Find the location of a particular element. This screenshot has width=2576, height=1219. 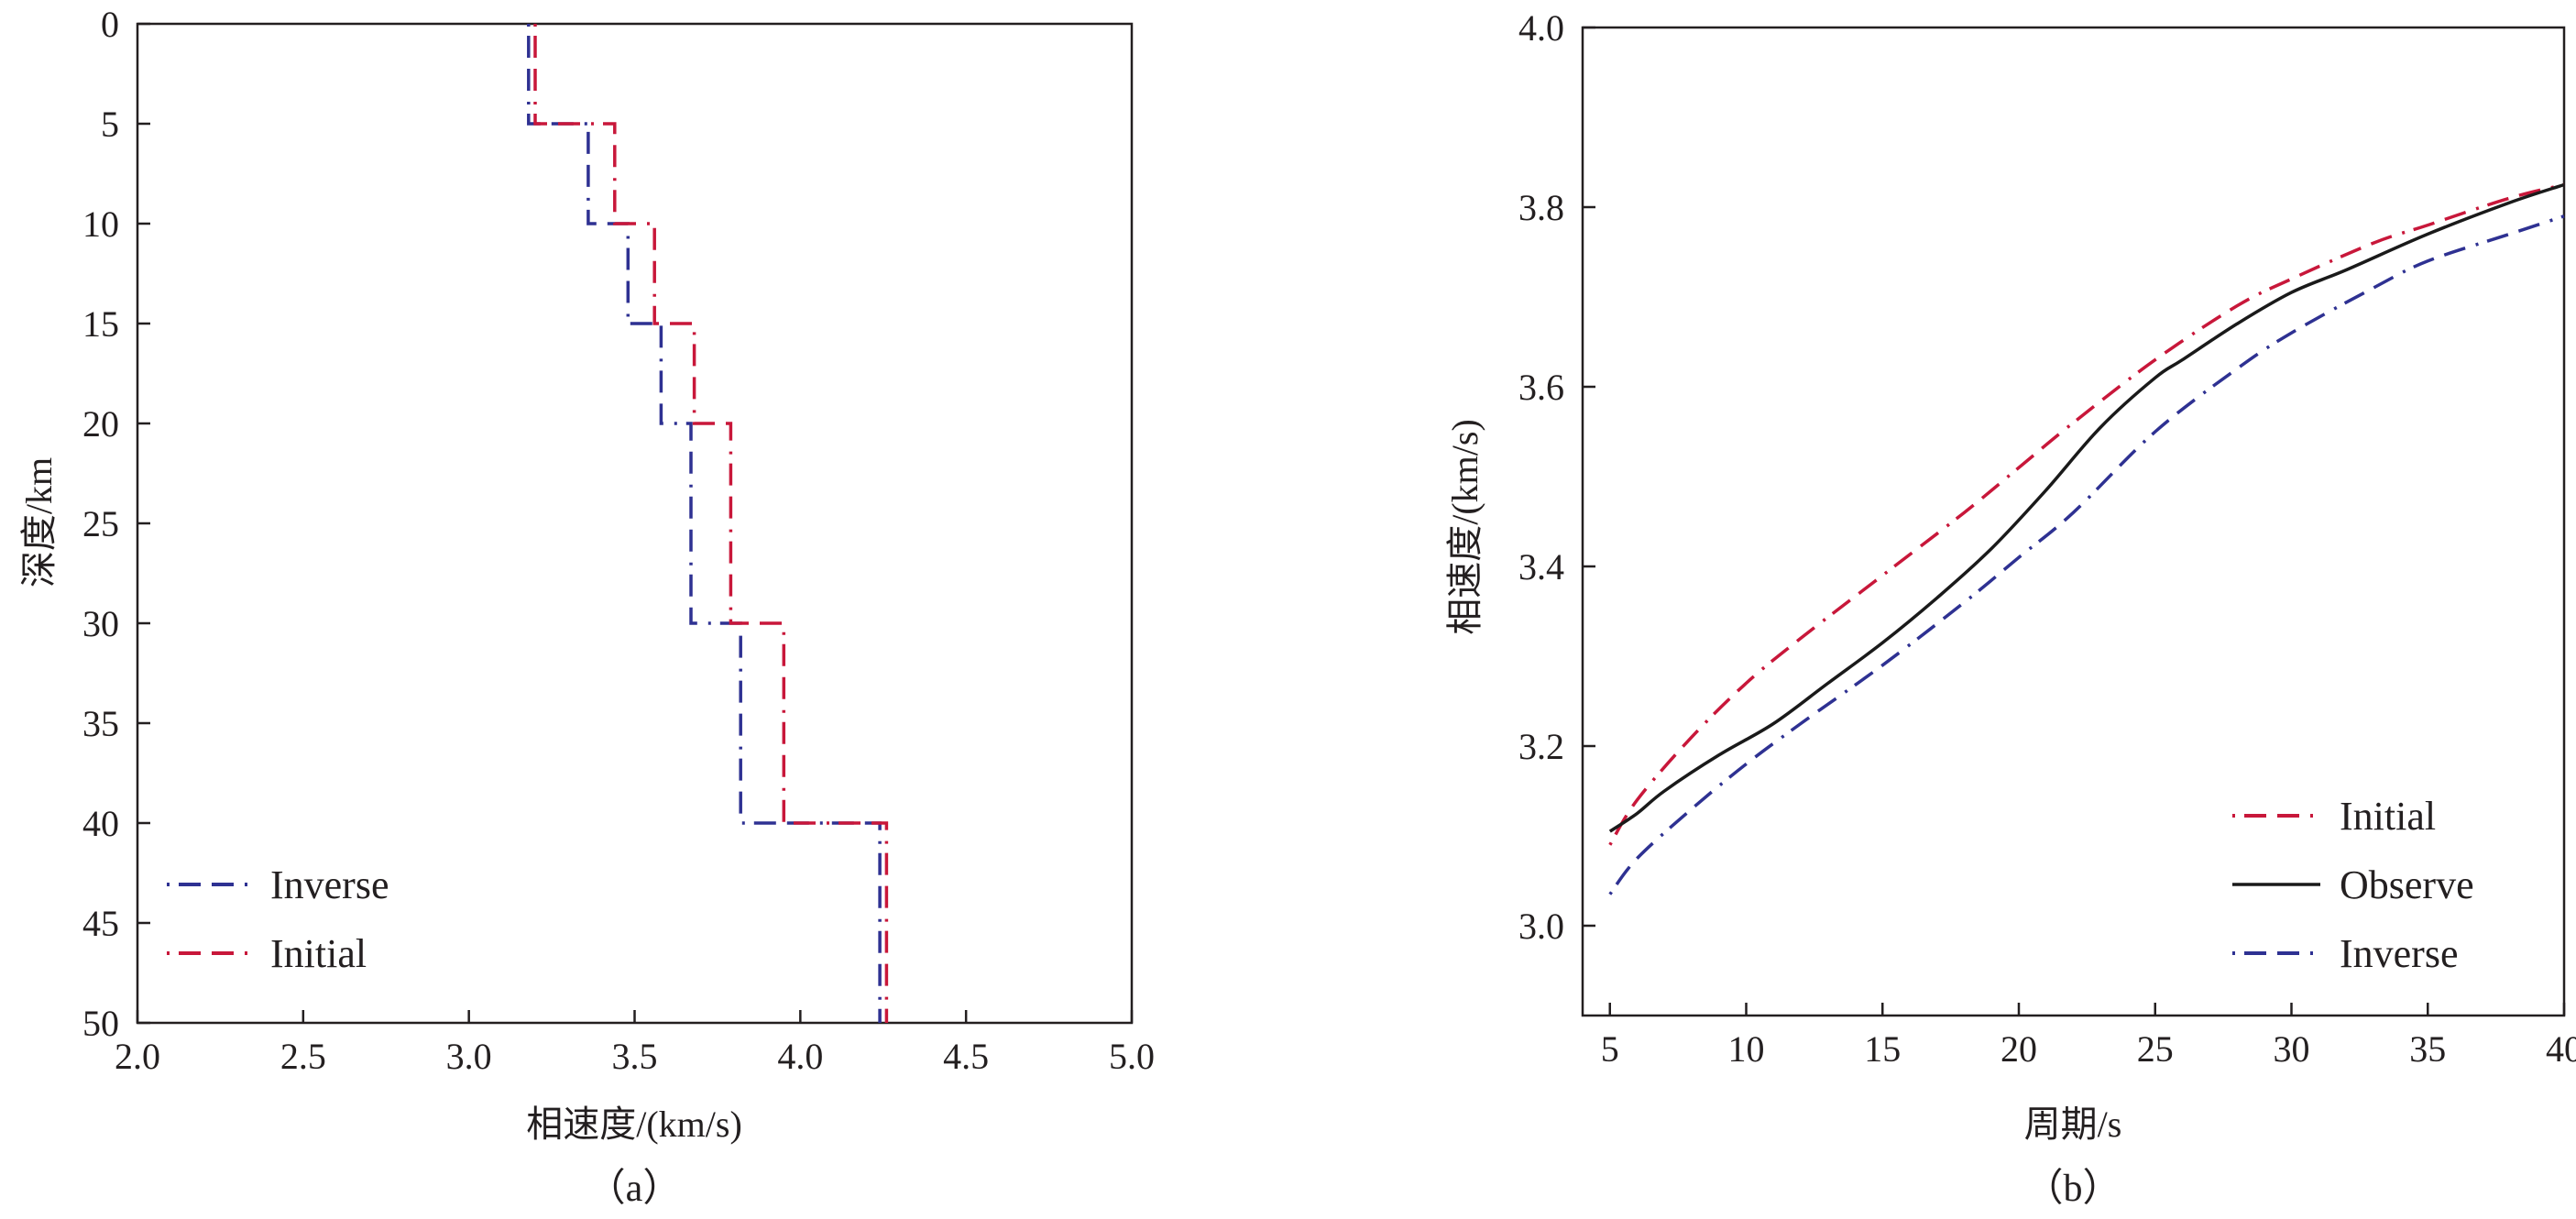

panel-a-y-ticks: 0 5 10 15 20 25 30 35 40 45 50 is located at coordinates (116, 524).